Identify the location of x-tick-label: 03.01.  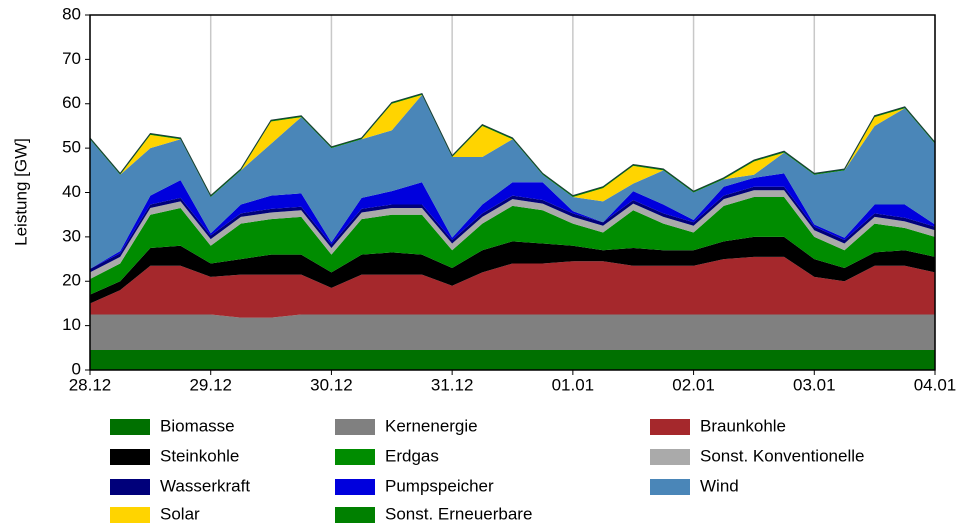
(814, 384).